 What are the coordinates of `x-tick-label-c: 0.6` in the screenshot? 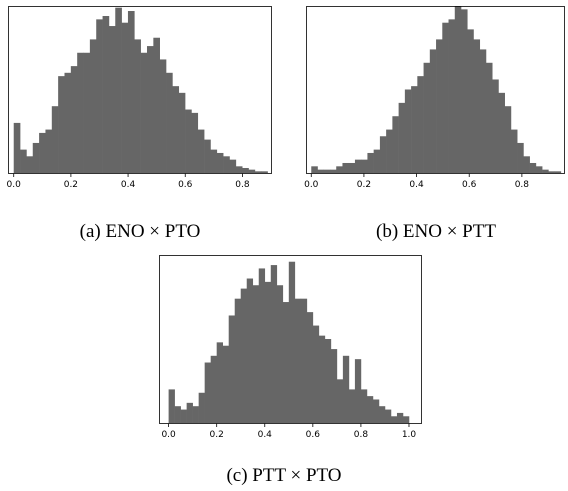 It's located at (313, 435).